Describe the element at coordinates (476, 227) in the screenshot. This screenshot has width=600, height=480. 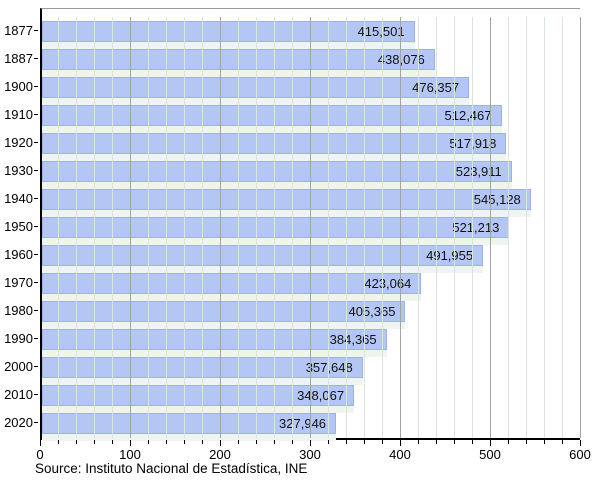
I see `bar-value-label: 521,213` at that location.